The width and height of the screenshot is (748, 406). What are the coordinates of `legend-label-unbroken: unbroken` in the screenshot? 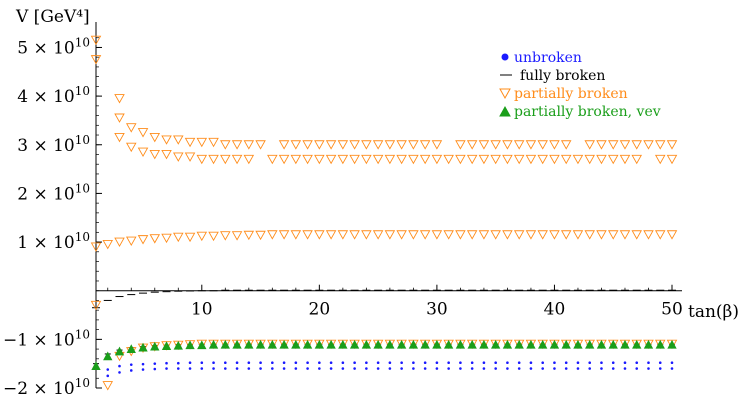 It's located at (548, 58).